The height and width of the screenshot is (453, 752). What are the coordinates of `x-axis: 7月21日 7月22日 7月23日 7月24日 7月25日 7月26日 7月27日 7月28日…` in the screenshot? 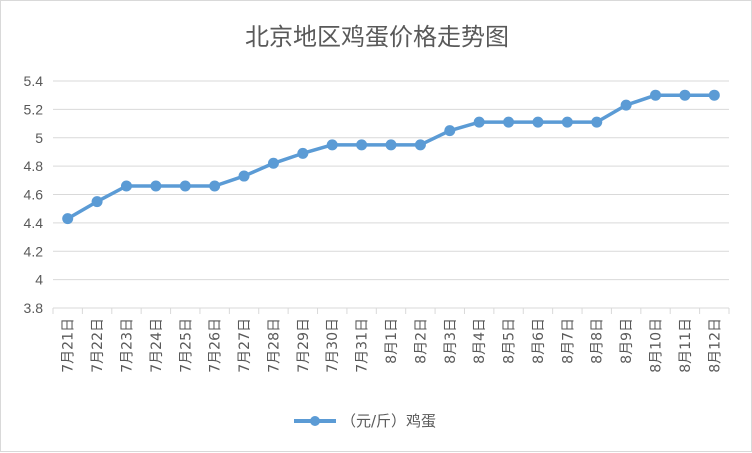 It's located at (391, 340).